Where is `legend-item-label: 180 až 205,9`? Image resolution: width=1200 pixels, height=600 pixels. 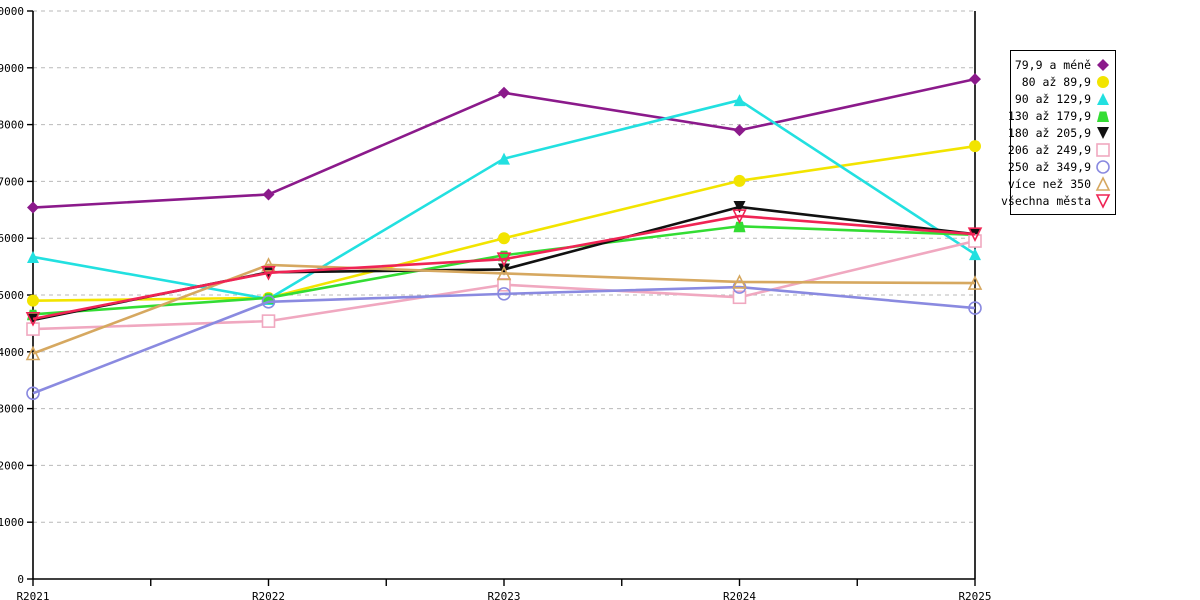 legend-item-label: 180 až 205,9 is located at coordinates (1049, 132).